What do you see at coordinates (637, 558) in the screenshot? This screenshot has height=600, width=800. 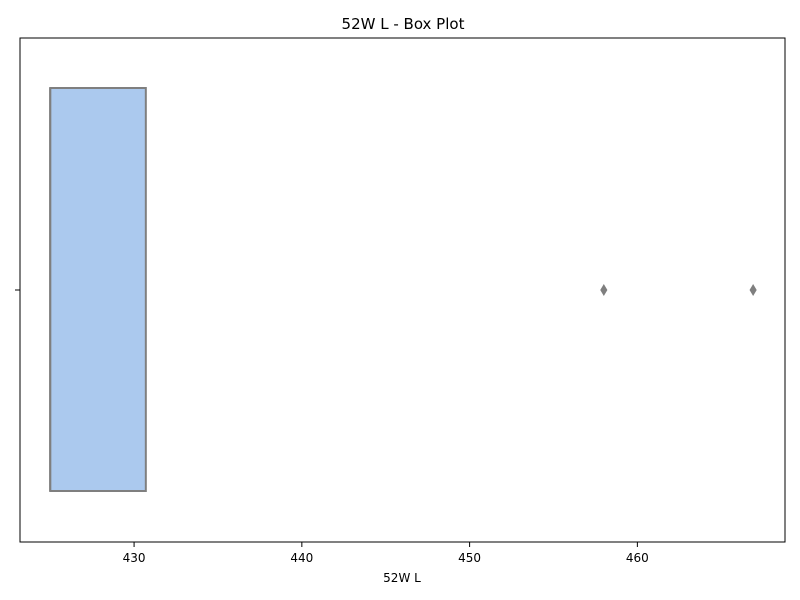 I see `x-tick-label-3: 460` at bounding box center [637, 558].